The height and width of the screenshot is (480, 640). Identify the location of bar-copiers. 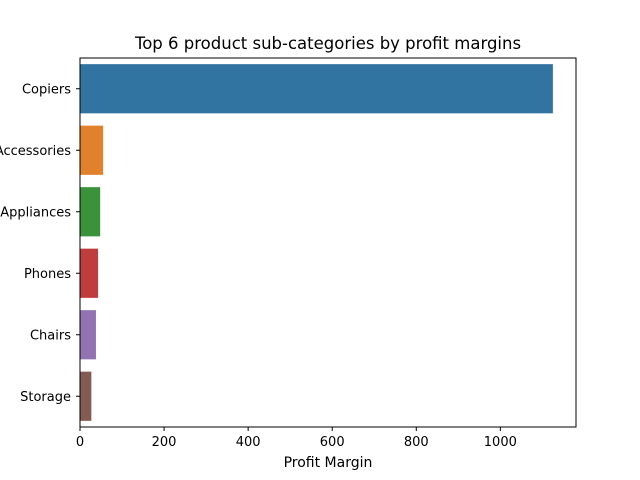
(316, 89).